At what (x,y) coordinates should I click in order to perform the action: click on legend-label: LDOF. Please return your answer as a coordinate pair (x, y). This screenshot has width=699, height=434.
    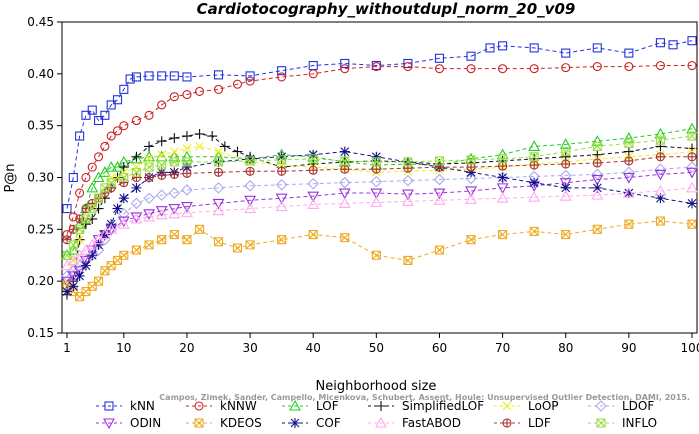
    Looking at the image, I should click on (638, 406).